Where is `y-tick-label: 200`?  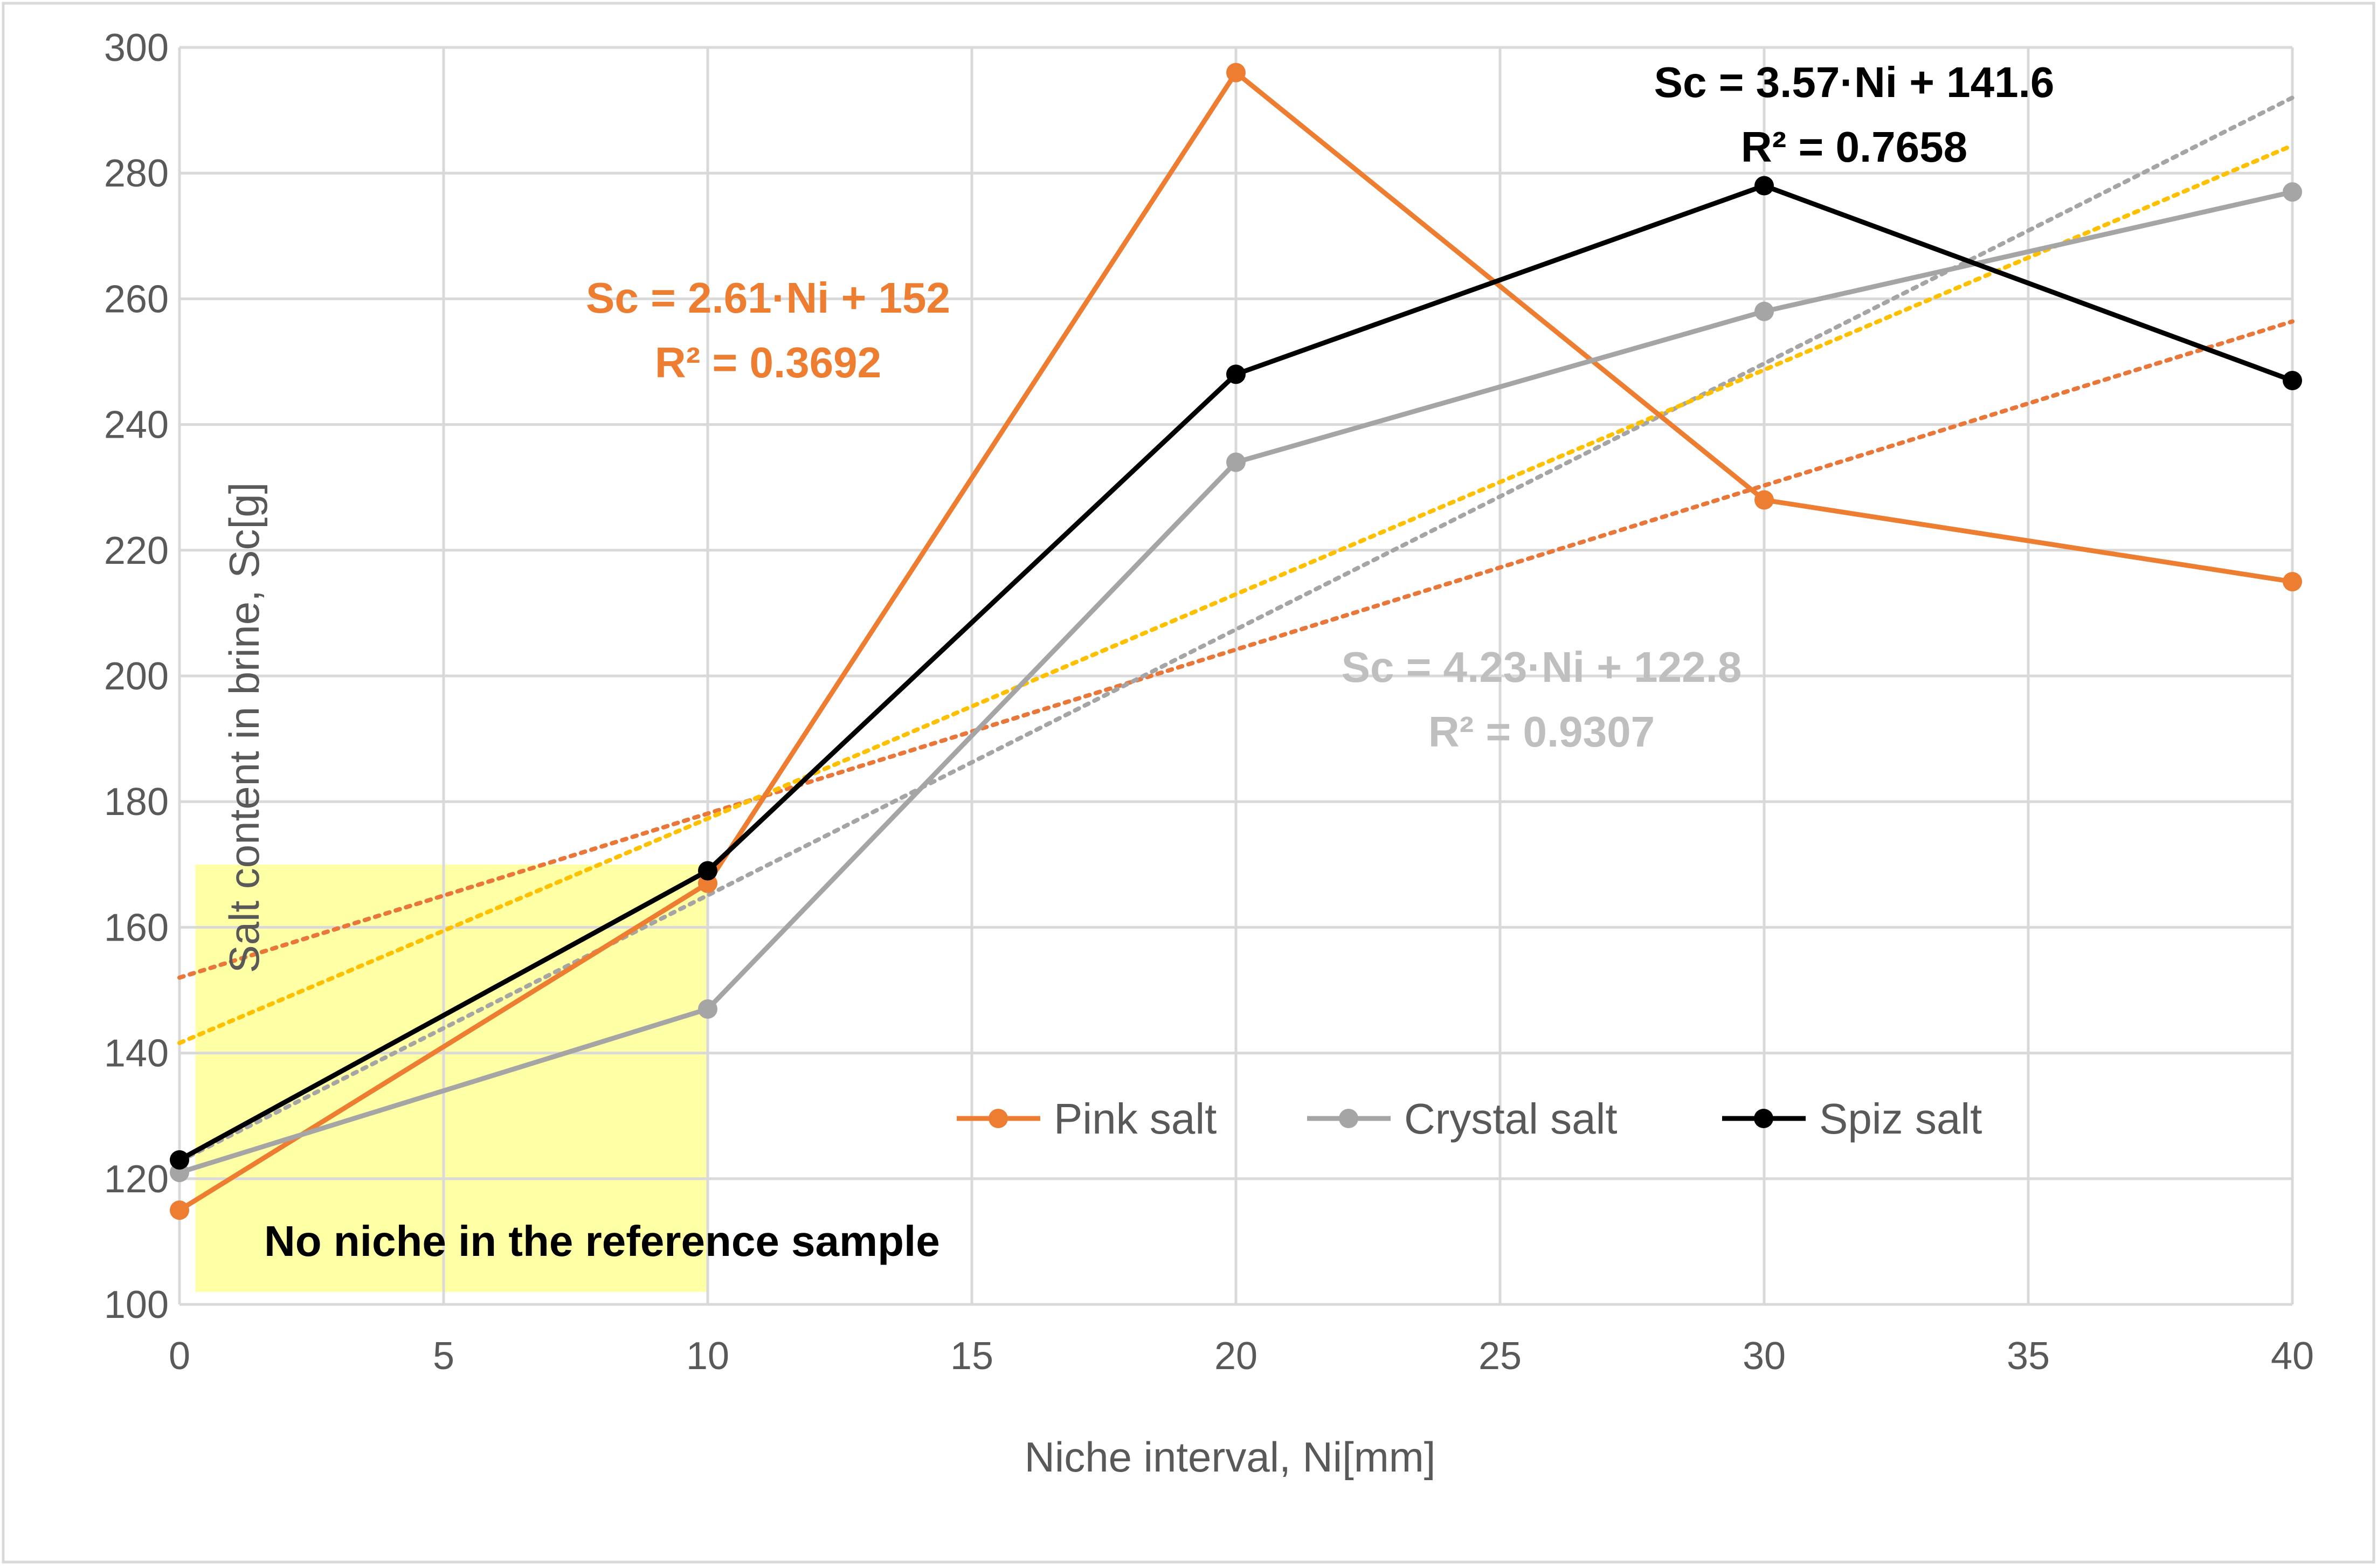 y-tick-label: 200 is located at coordinates (136, 676).